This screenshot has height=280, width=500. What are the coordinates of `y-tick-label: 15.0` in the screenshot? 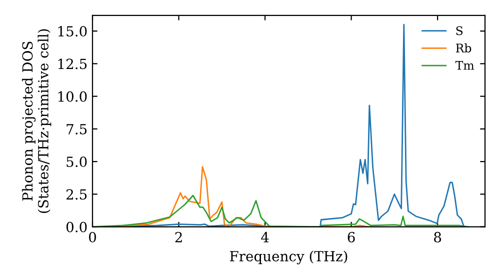 It's located at (72, 31).